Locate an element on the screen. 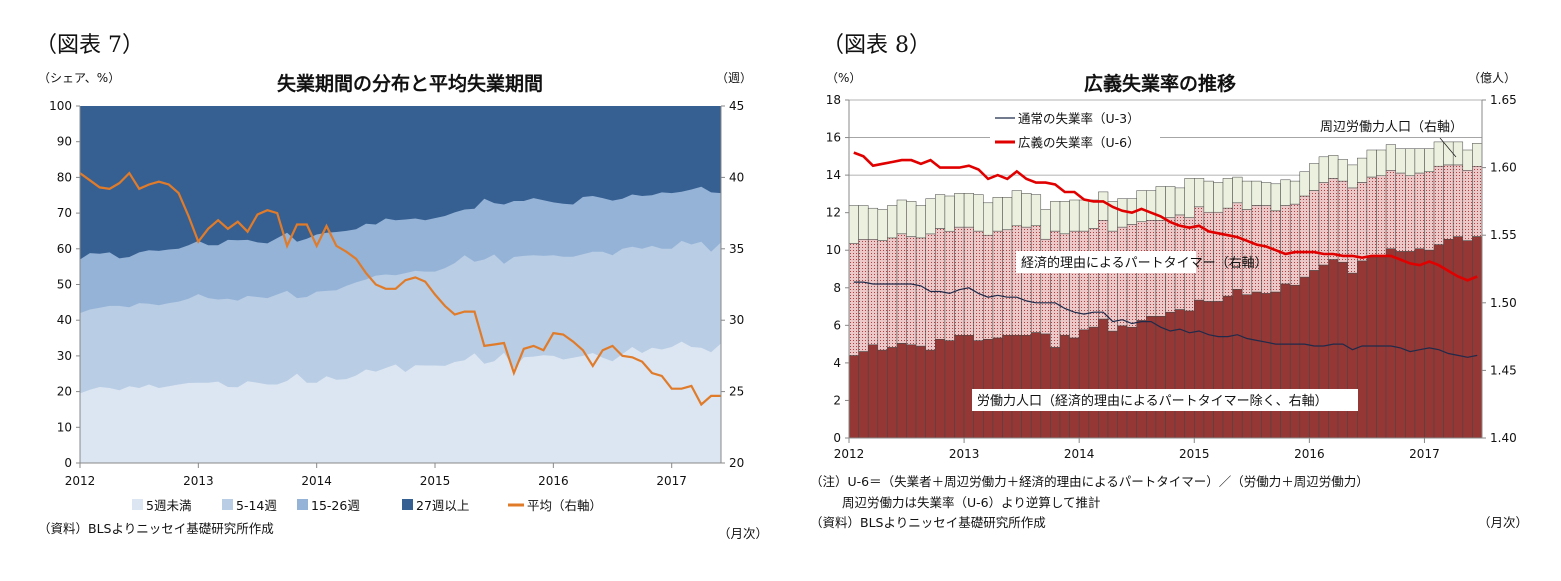  x-tick-label: 2012 is located at coordinates (849, 454).